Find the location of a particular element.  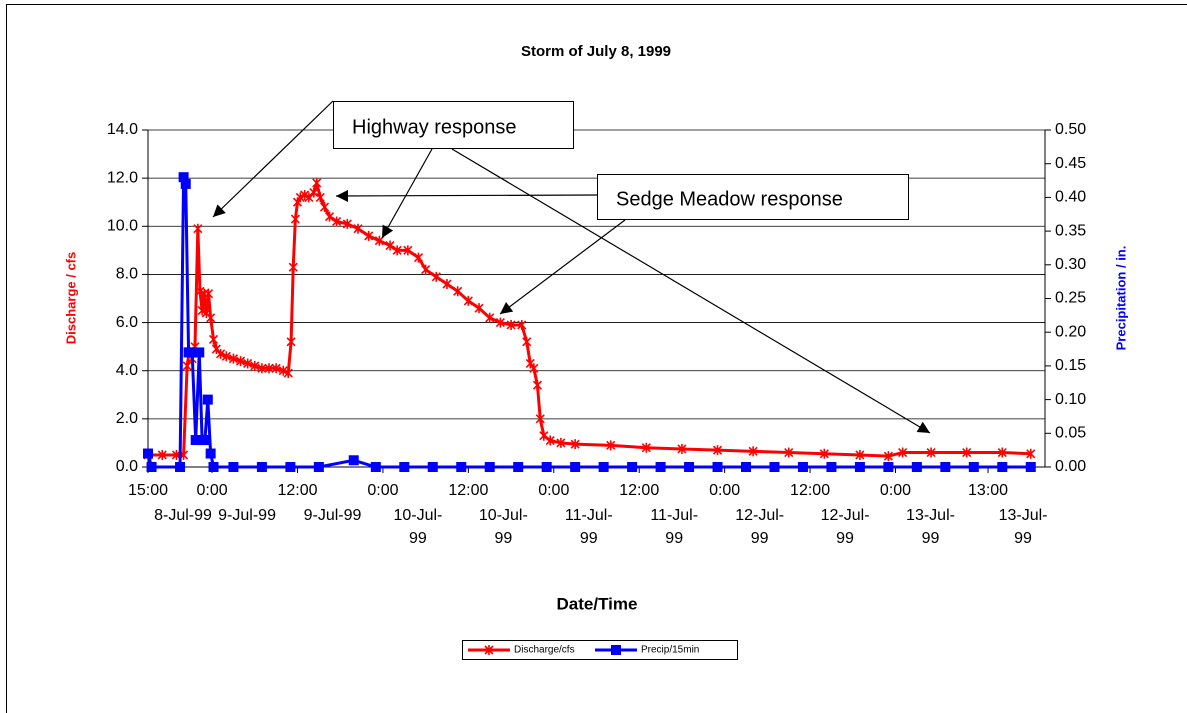

x-axis-title: Date/Time is located at coordinates (597, 603).